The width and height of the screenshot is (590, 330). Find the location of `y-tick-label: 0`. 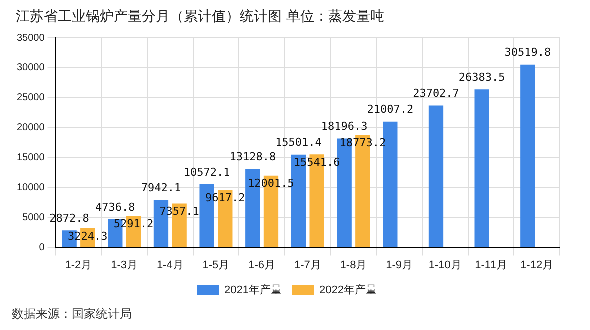

y-tick-label: 0 is located at coordinates (42, 248).